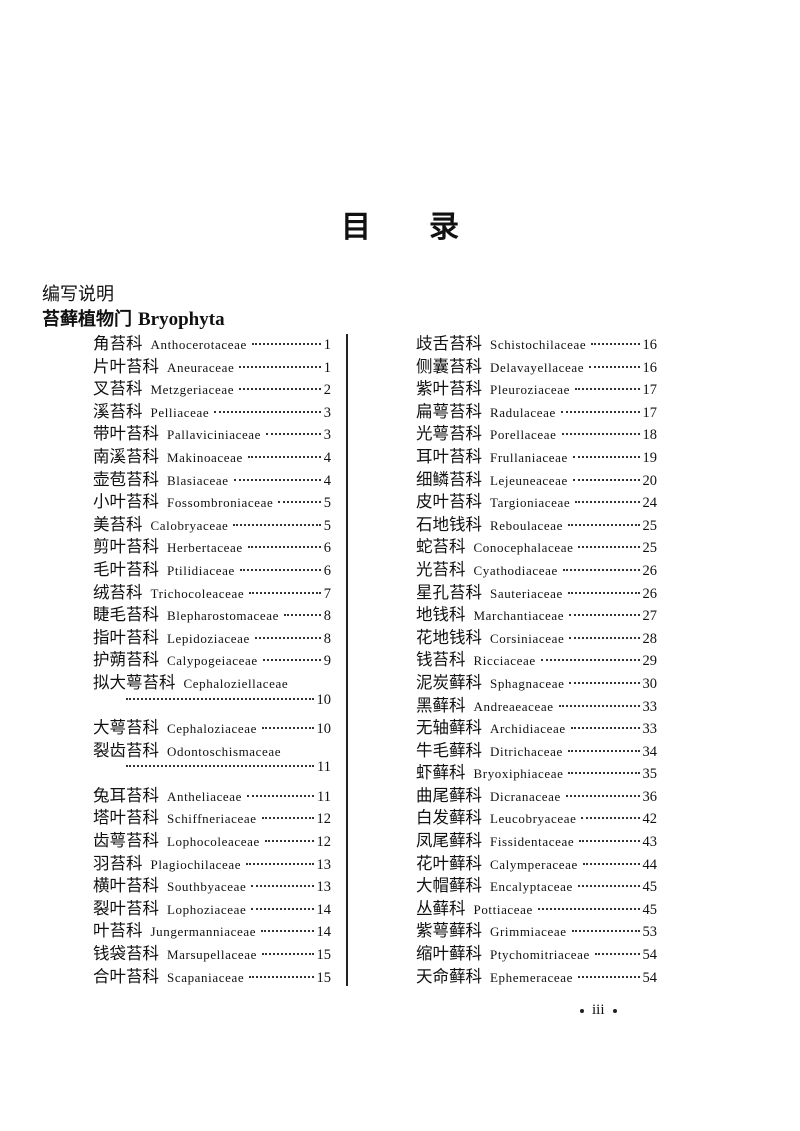 The height and width of the screenshot is (1131, 800). What do you see at coordinates (441, 908) in the screenshot?
I see `entry-chinese: 丛藓科` at bounding box center [441, 908].